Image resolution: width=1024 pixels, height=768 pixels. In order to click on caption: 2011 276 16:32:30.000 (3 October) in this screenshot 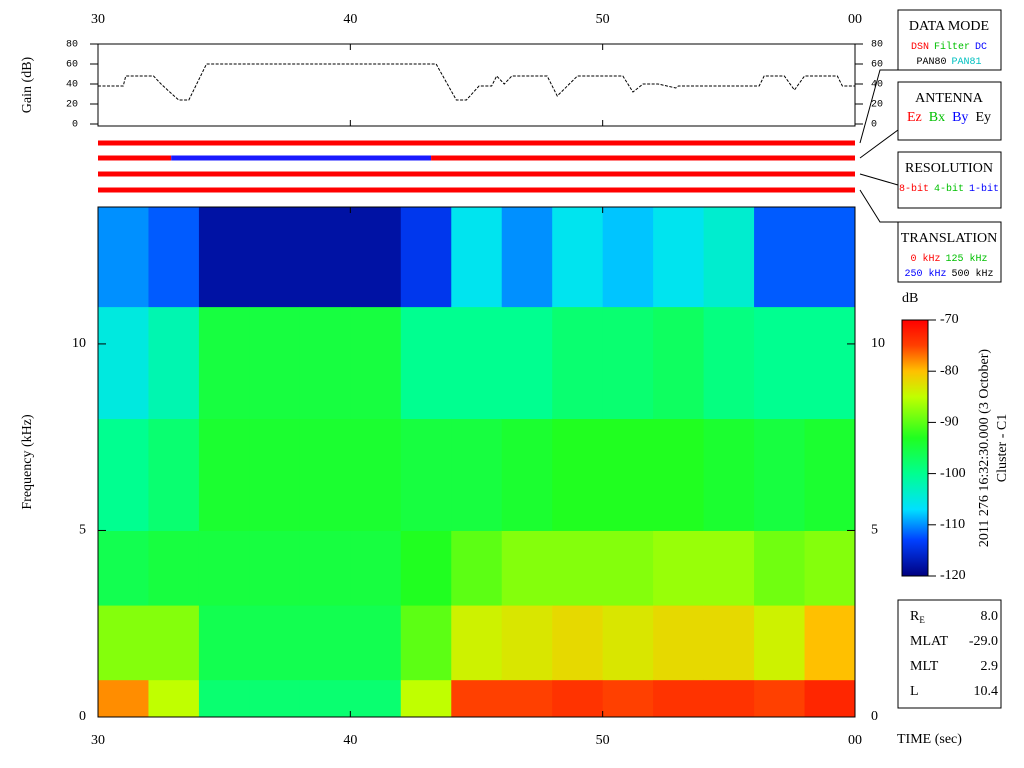, I will do `click(984, 448)`.